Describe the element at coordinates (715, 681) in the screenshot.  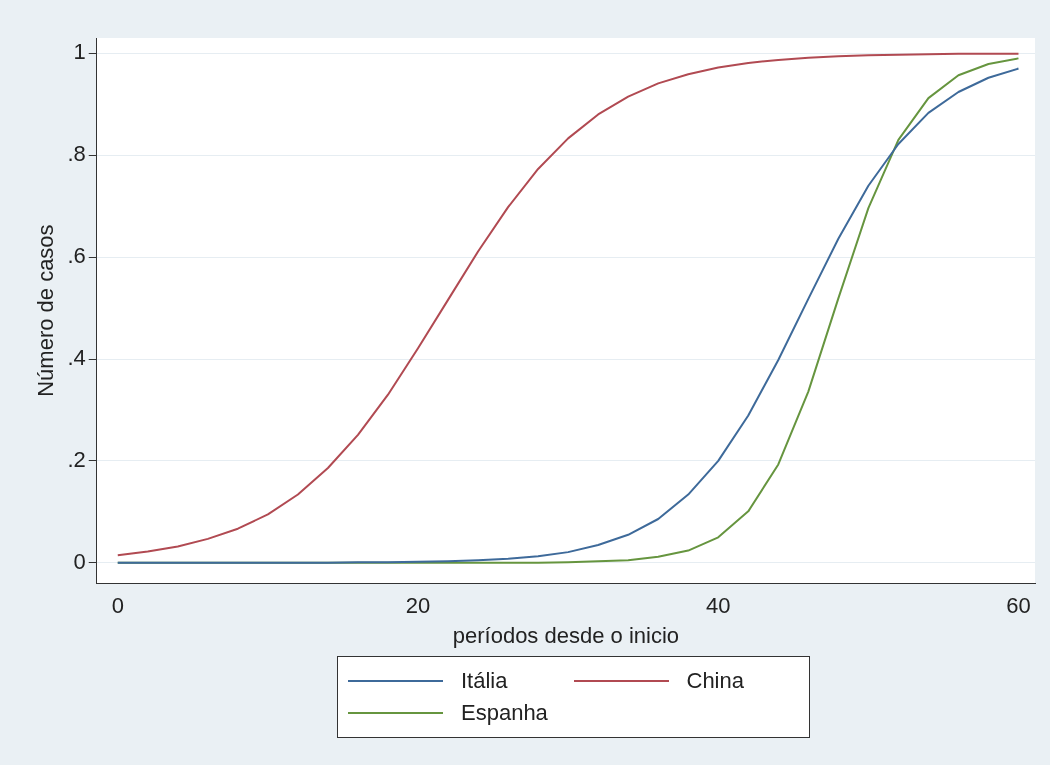
I see `legend-label: China` at that location.